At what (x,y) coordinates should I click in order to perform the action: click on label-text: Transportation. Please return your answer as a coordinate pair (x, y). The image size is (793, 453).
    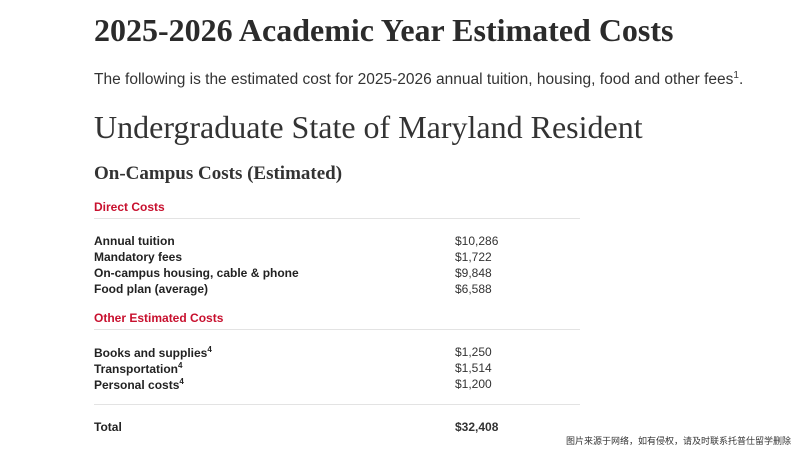
    Looking at the image, I should click on (136, 369).